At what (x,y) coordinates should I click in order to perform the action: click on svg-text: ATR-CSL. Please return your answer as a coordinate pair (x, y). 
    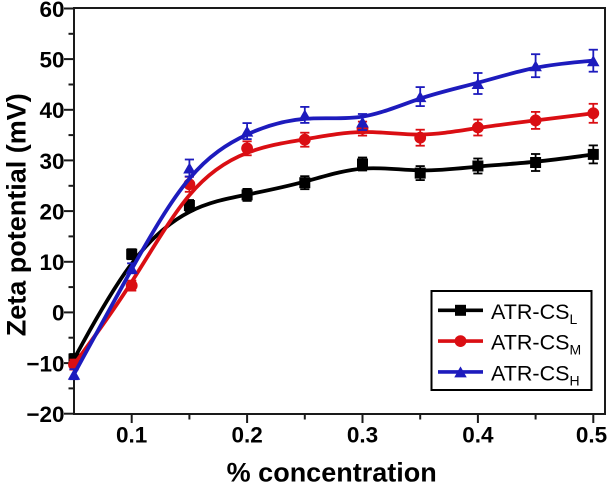
    Looking at the image, I should click on (534, 313).